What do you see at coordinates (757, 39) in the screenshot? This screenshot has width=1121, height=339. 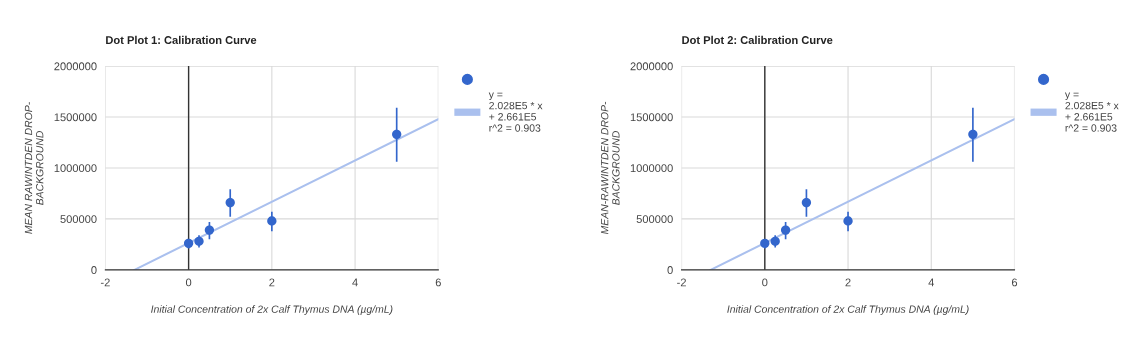 I see `chart-title: Dot Plot 2: Calibration Curve` at bounding box center [757, 39].